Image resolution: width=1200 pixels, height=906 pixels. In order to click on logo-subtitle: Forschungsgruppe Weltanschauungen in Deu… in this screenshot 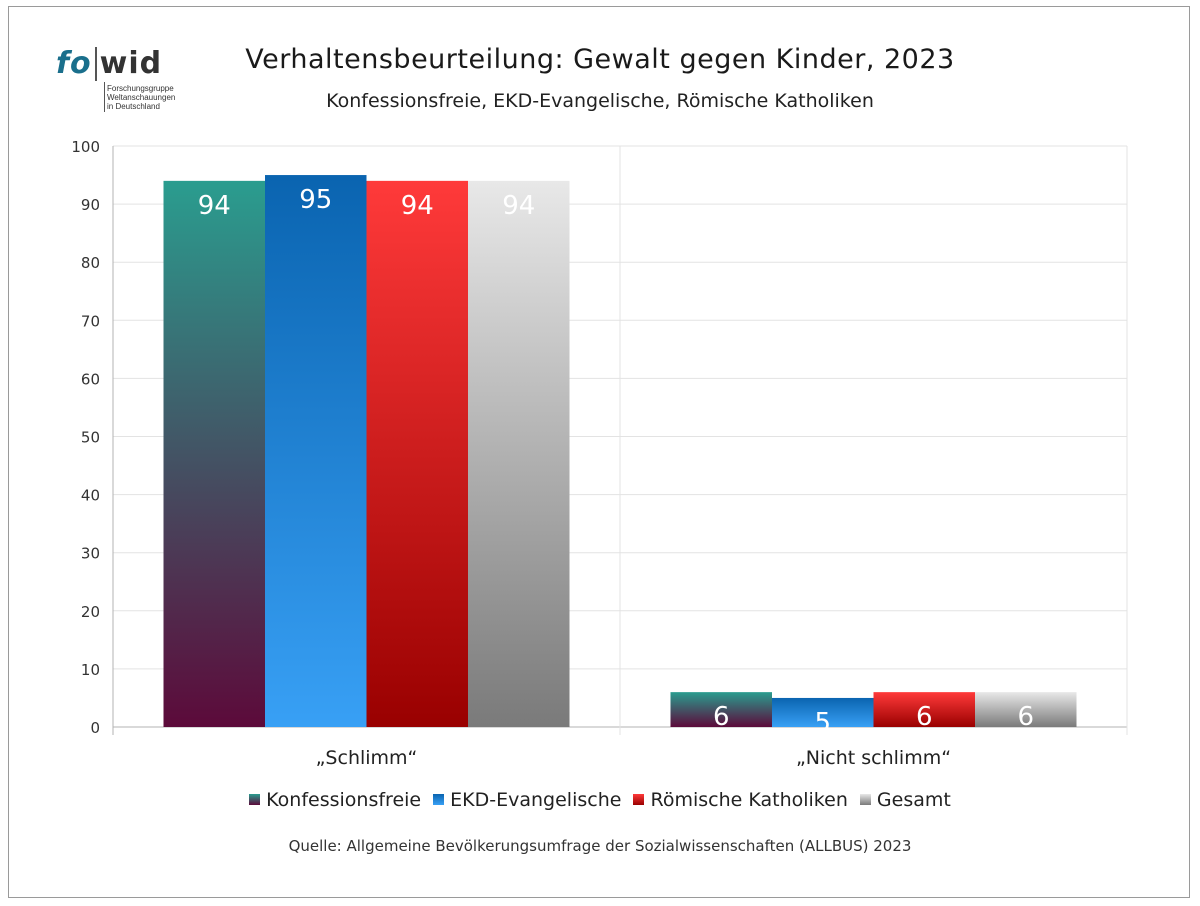, I will do `click(141, 97)`.